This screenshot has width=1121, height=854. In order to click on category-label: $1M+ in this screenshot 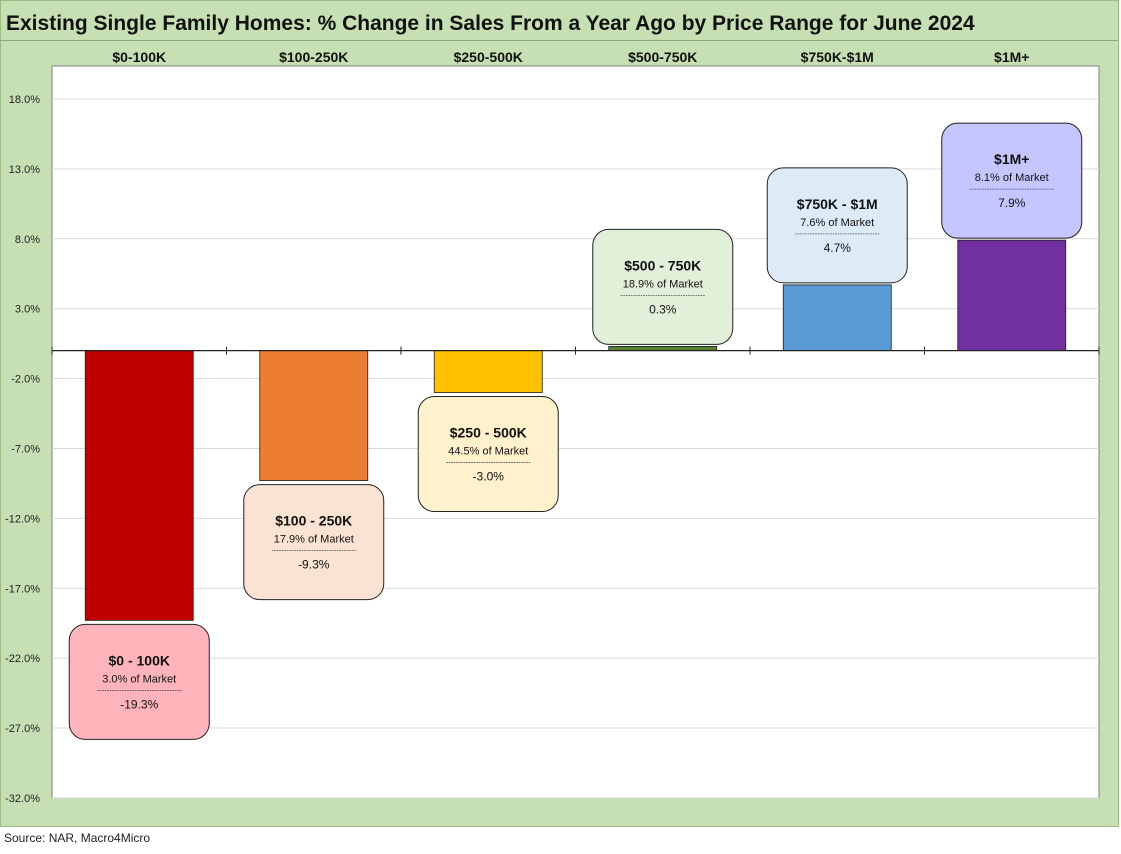, I will do `click(1011, 57)`.